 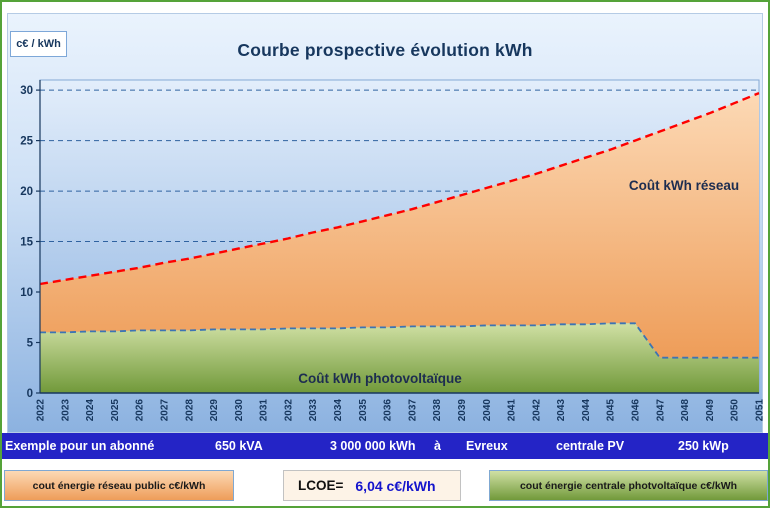 What do you see at coordinates (26, 142) in the screenshot?
I see `y-tick-label: 25` at bounding box center [26, 142].